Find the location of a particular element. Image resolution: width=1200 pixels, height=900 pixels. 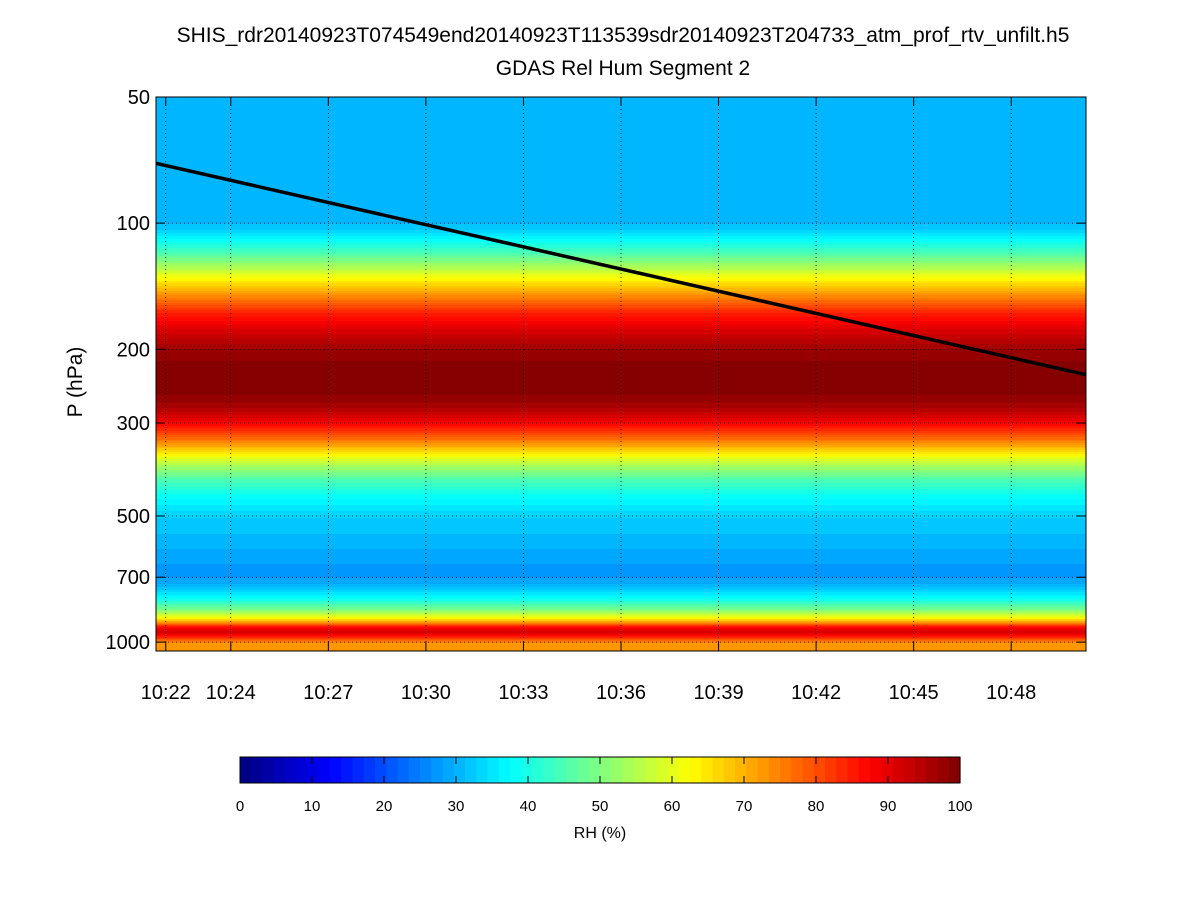

x-tick-label: 10:22 is located at coordinates (166, 693).